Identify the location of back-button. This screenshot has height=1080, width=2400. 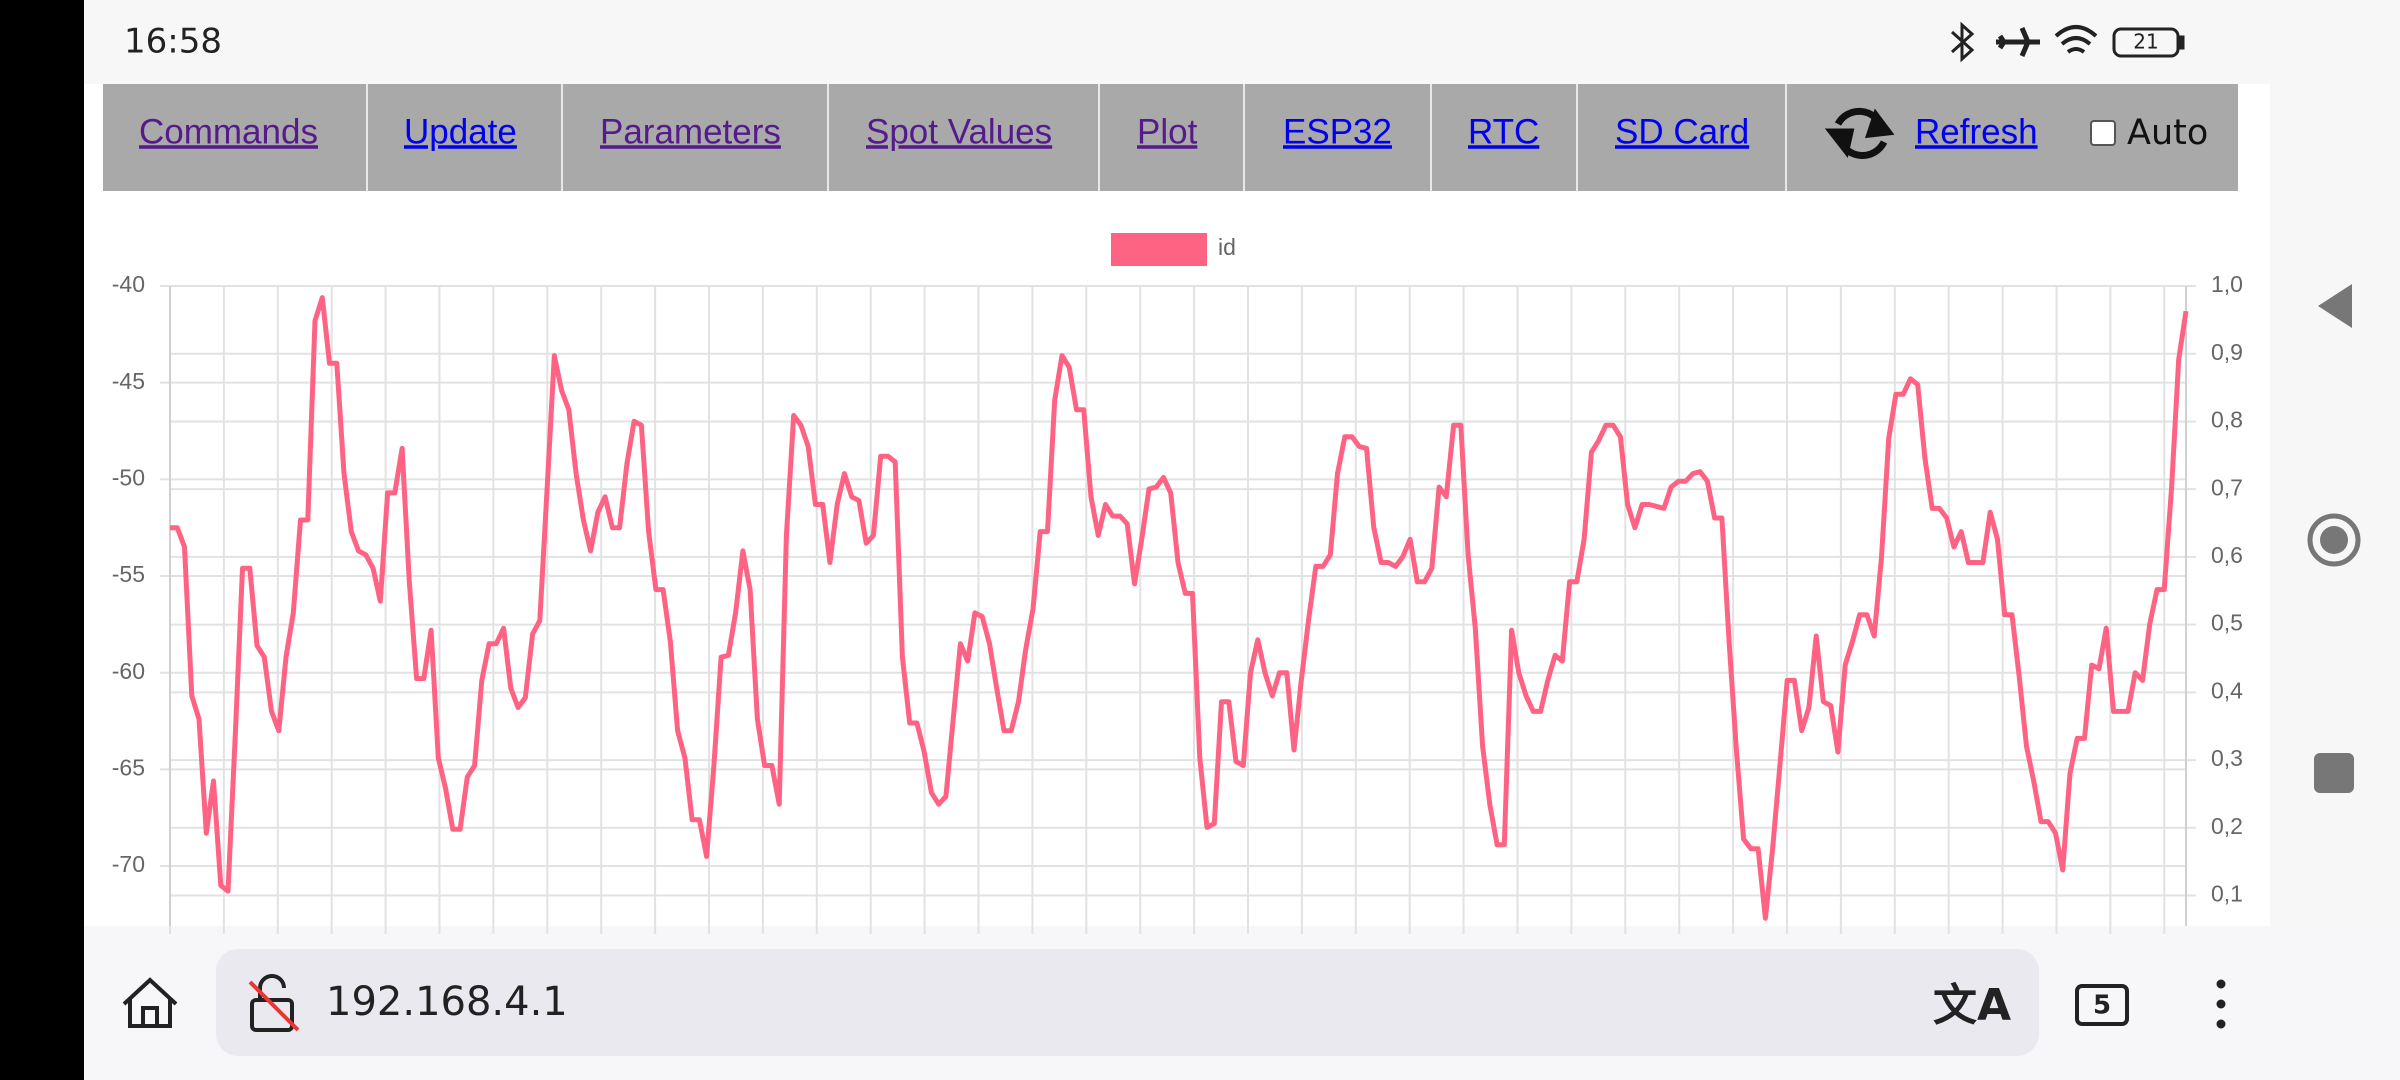
(2335, 306).